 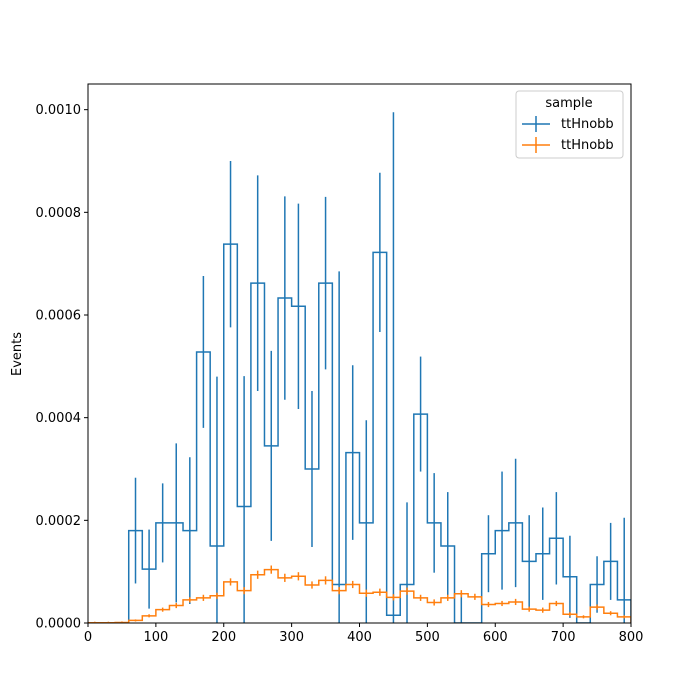 I want to click on y-tick-label-0.0000: 0.0000, so click(x=59, y=624).